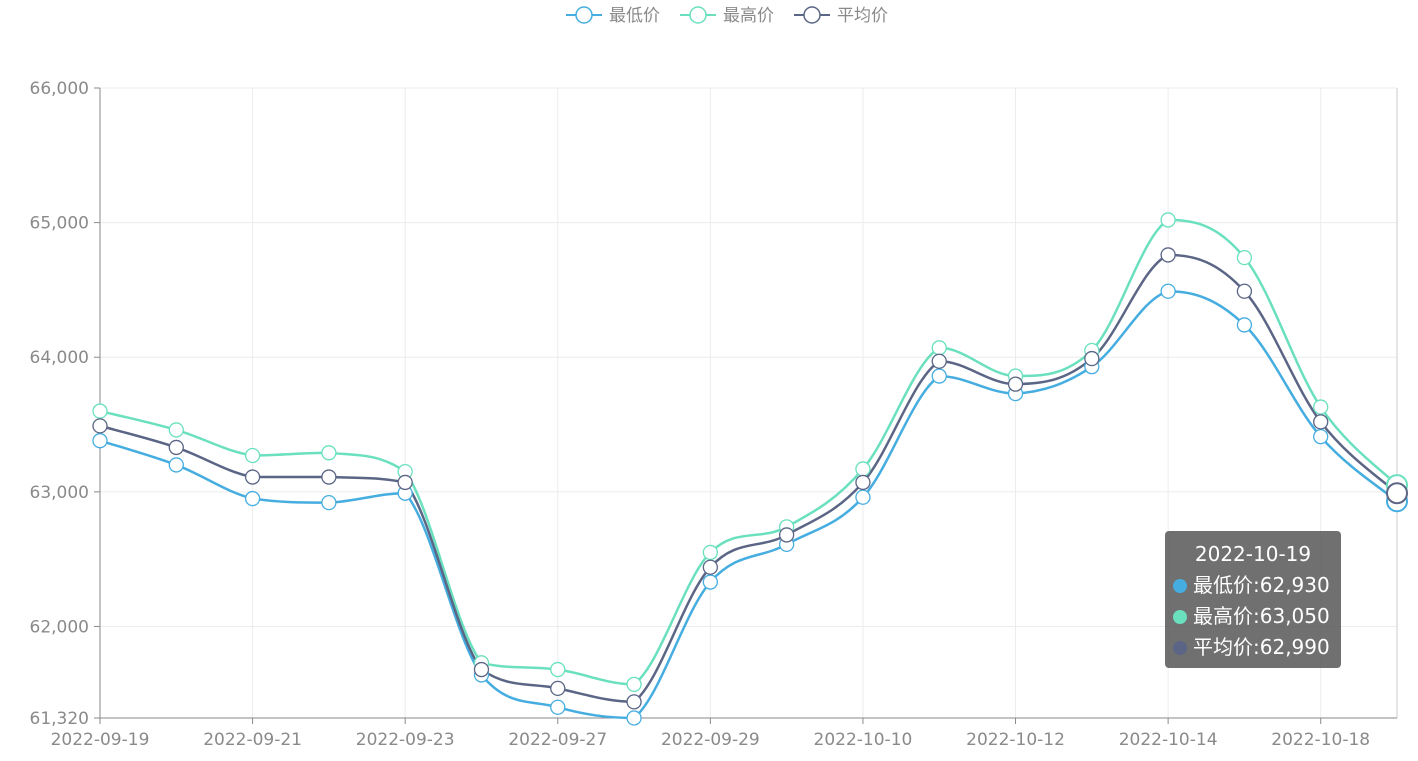  I want to click on x-tick-label: 2022-10-10, so click(863, 740).